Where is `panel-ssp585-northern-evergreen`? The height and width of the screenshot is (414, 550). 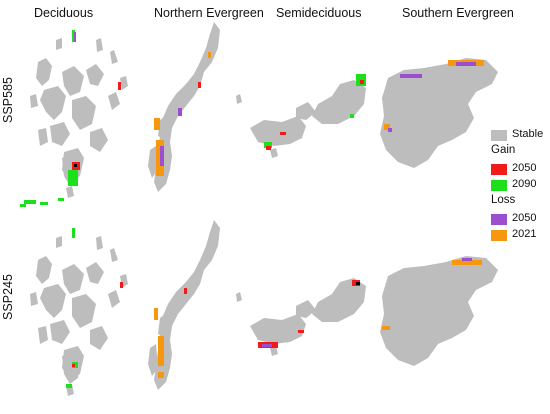
panel-ssp585-northern-evergreen is located at coordinates (184, 107).